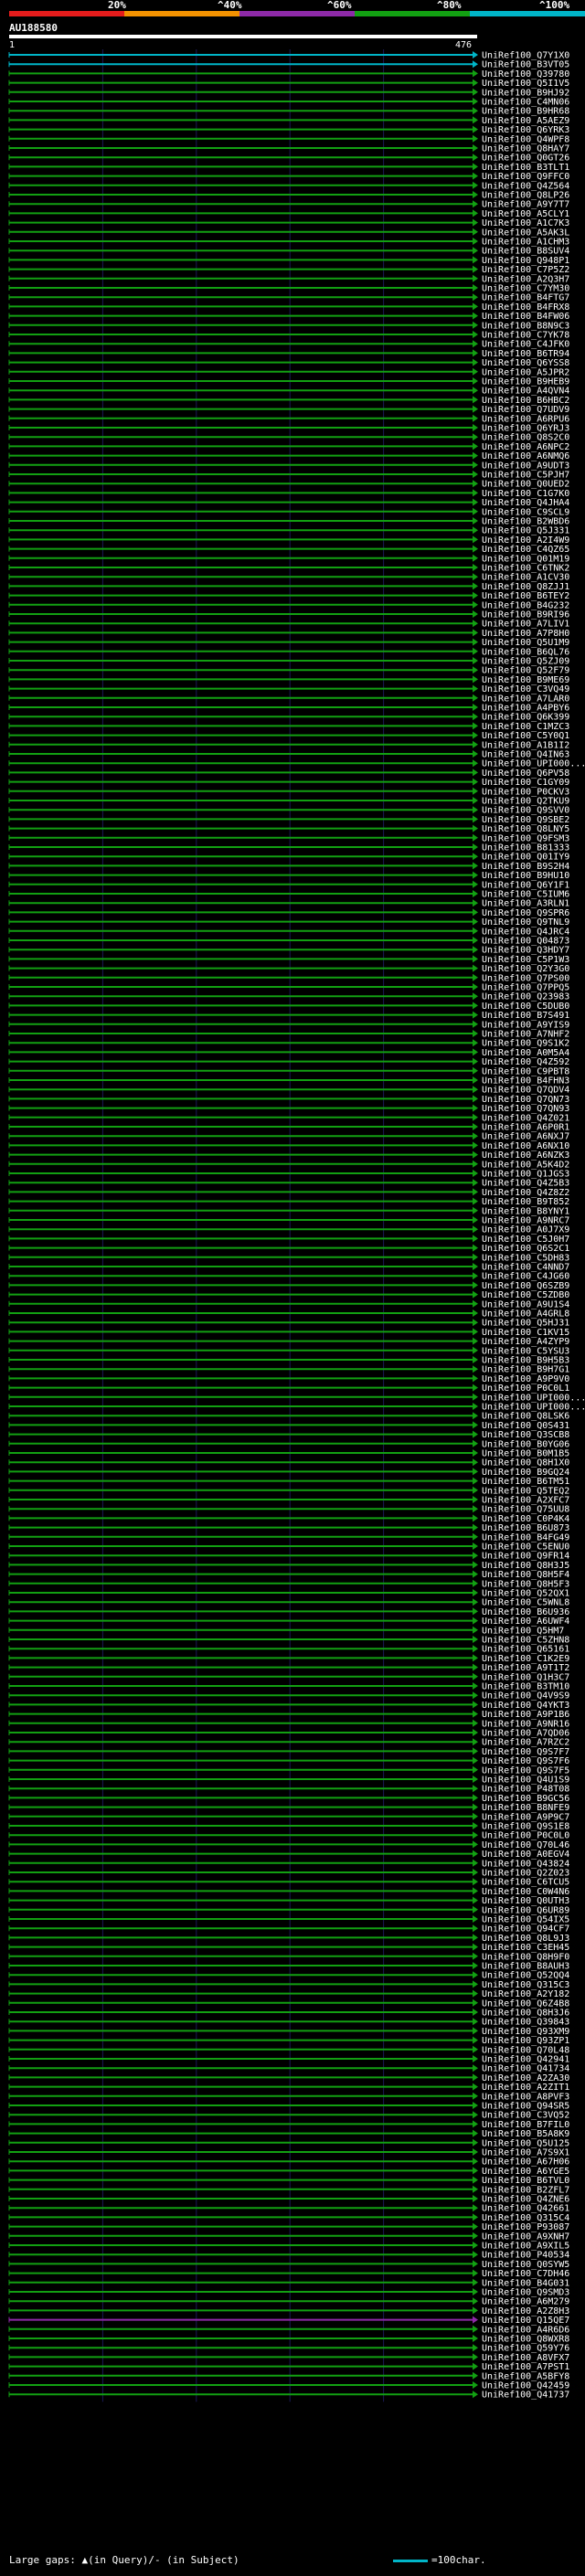 This screenshot has width=585, height=2576. Describe the element at coordinates (288, 382) in the screenshot. I see `hit-row: UniRef100_B9HEB9` at that location.